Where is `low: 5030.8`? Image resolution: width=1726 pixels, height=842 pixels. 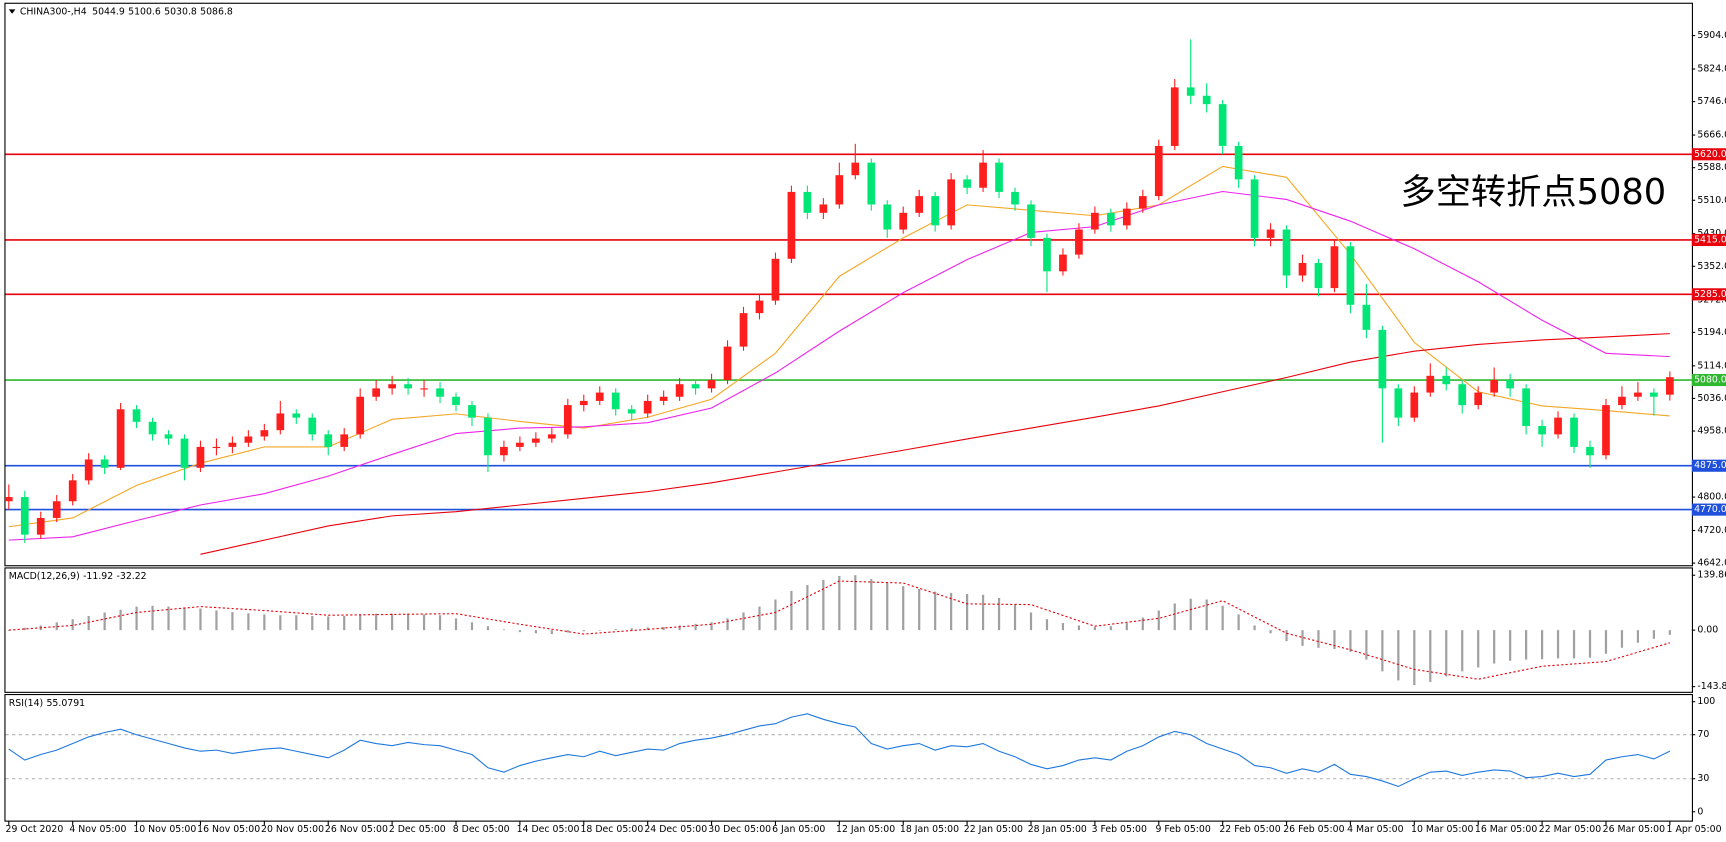 low: 5030.8 is located at coordinates (180, 11).